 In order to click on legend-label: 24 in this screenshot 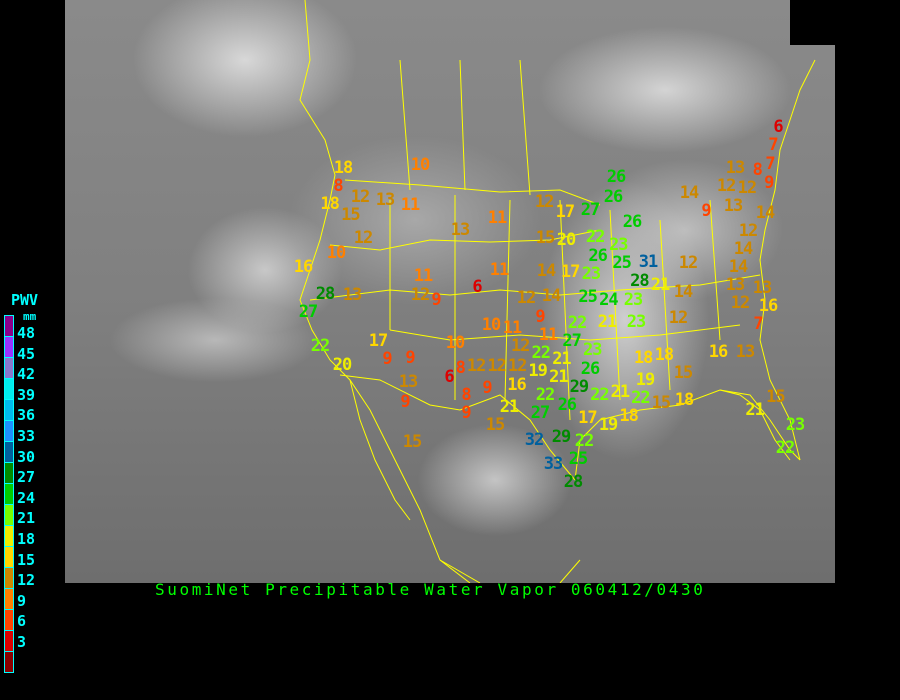, I will do `click(26, 497)`.